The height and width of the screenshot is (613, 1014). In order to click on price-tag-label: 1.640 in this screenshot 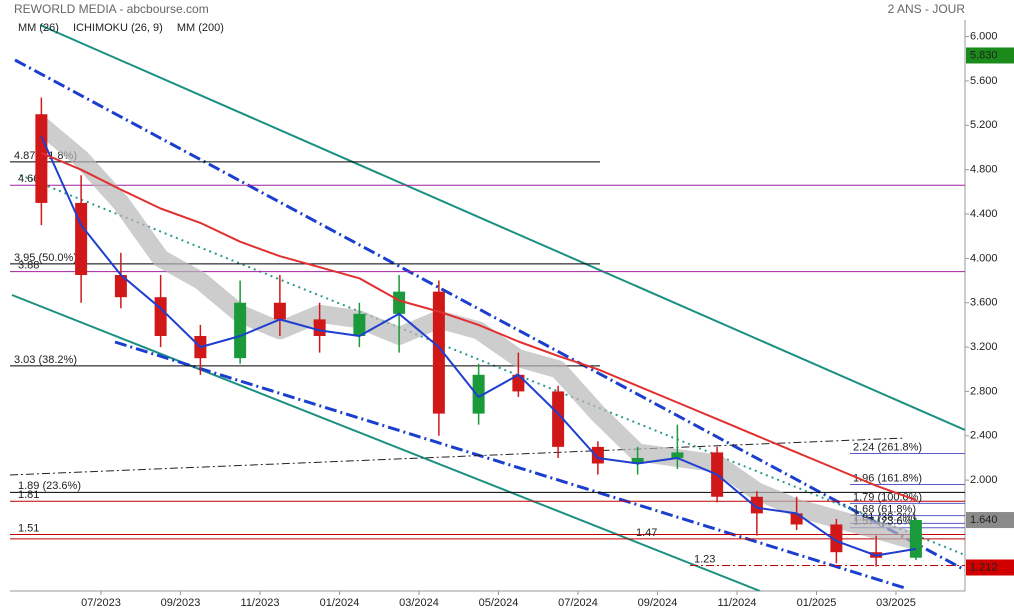, I will do `click(984, 520)`.